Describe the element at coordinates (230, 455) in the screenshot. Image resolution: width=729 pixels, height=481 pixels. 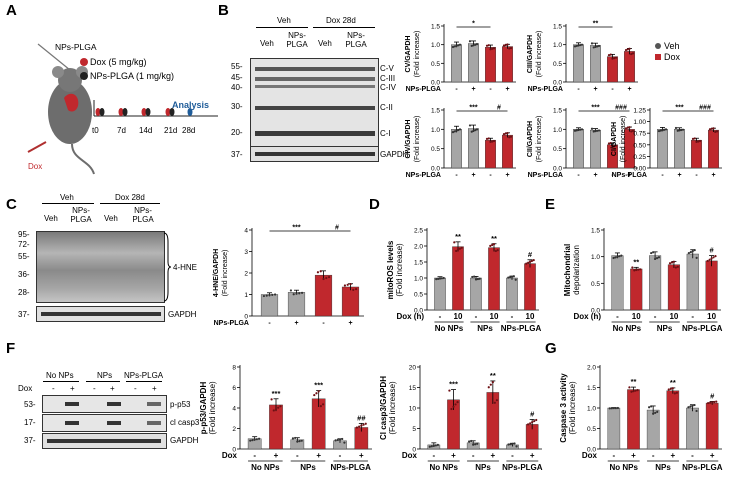
I see `x-axis-label: Dox` at that location.